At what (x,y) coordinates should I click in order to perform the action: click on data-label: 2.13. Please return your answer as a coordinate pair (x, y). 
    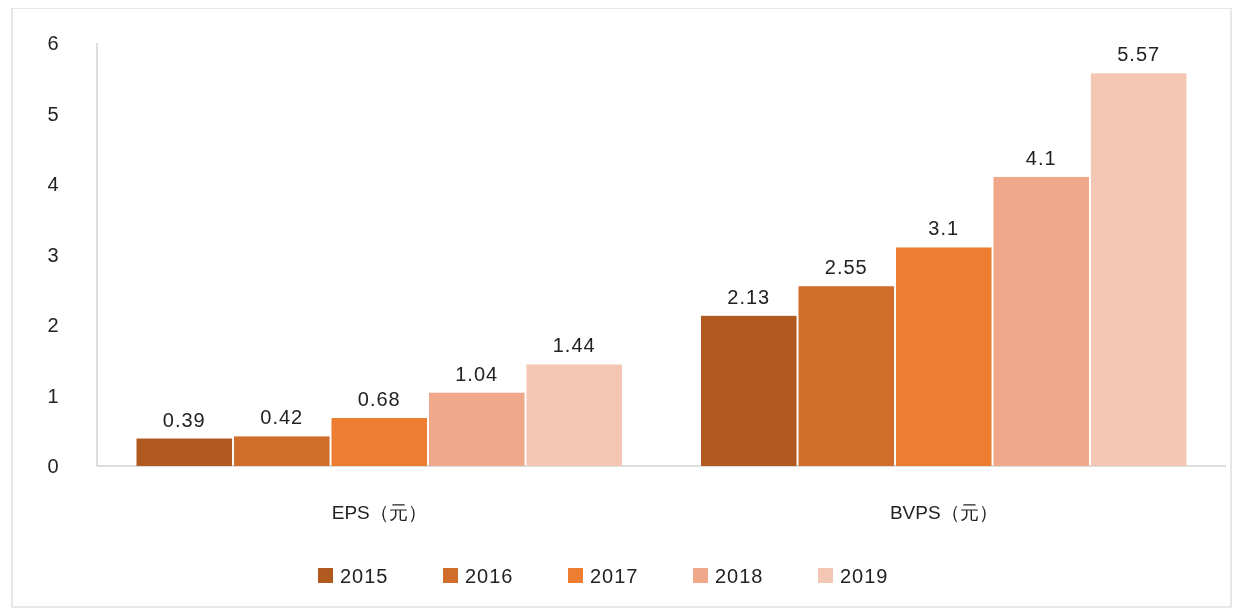
    Looking at the image, I should click on (749, 296).